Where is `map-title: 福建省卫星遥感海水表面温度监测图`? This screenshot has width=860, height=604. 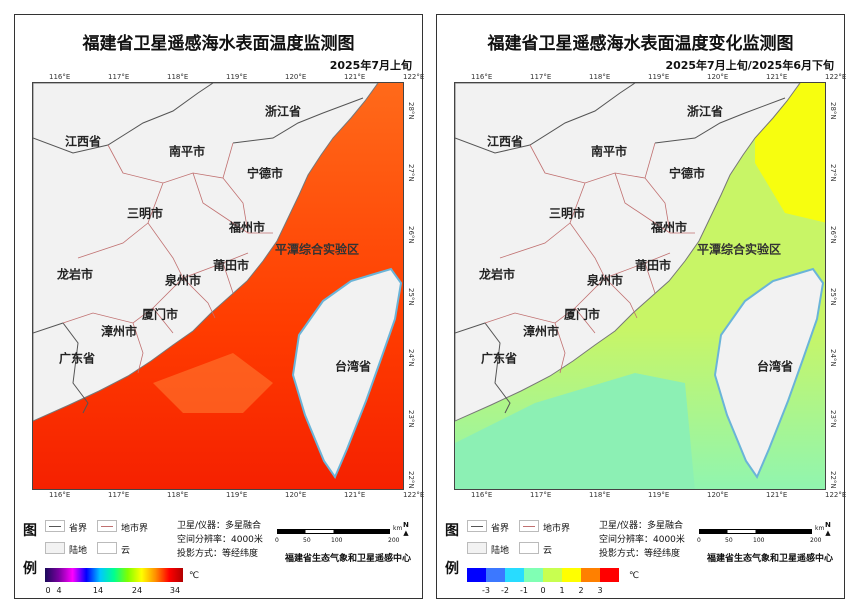
map-title: 福建省卫星遥感海水表面温度监测图 is located at coordinates (218, 44).